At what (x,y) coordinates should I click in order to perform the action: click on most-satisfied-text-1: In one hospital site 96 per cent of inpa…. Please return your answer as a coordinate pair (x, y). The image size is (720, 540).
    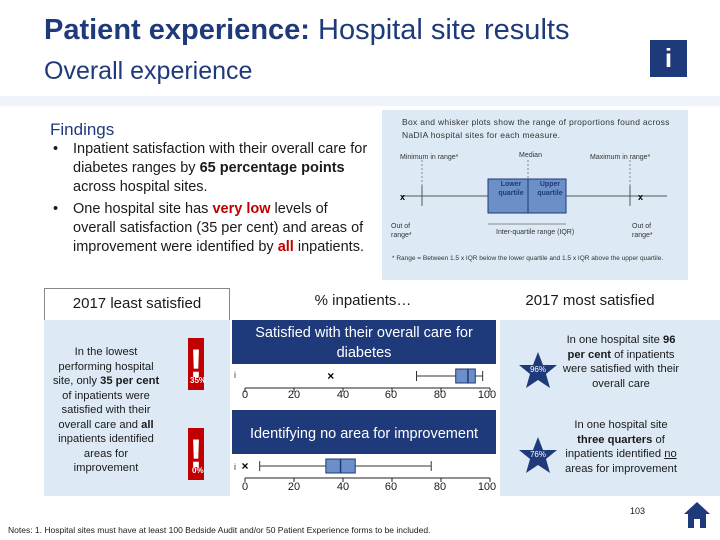
    Looking at the image, I should click on (621, 362).